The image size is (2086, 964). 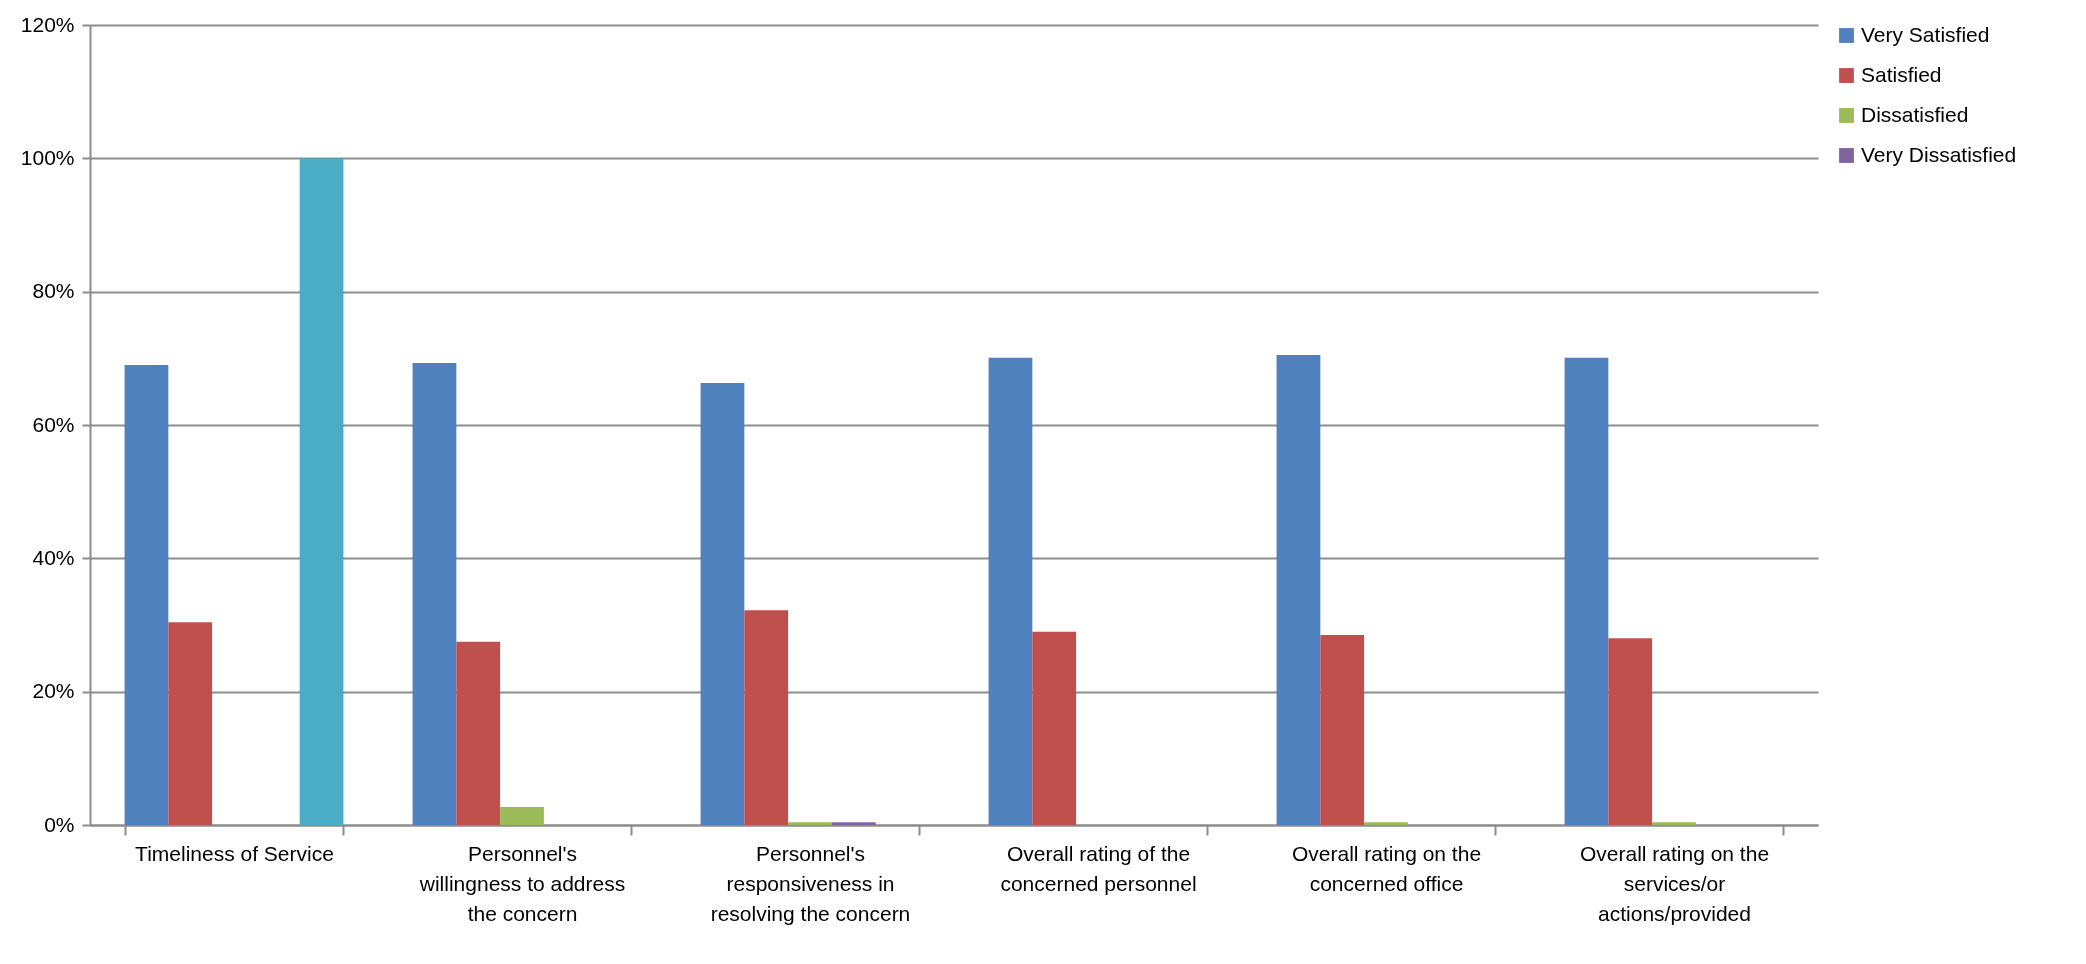 I want to click on y-tick-label: 100%, so click(x=47, y=157).